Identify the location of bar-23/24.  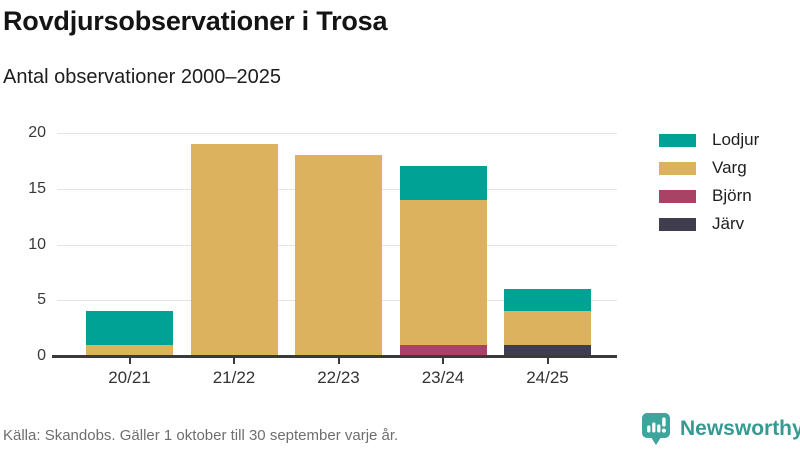
(443, 261).